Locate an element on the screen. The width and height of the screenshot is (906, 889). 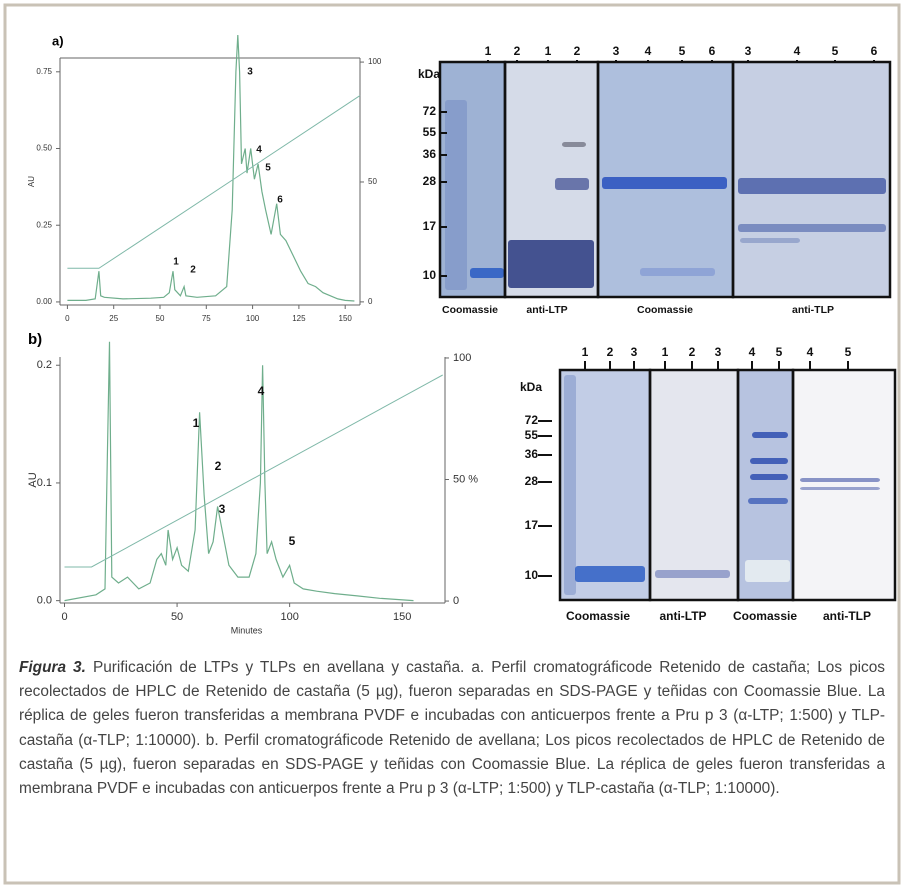
x-tick-label: 75 is located at coordinates (206, 318).